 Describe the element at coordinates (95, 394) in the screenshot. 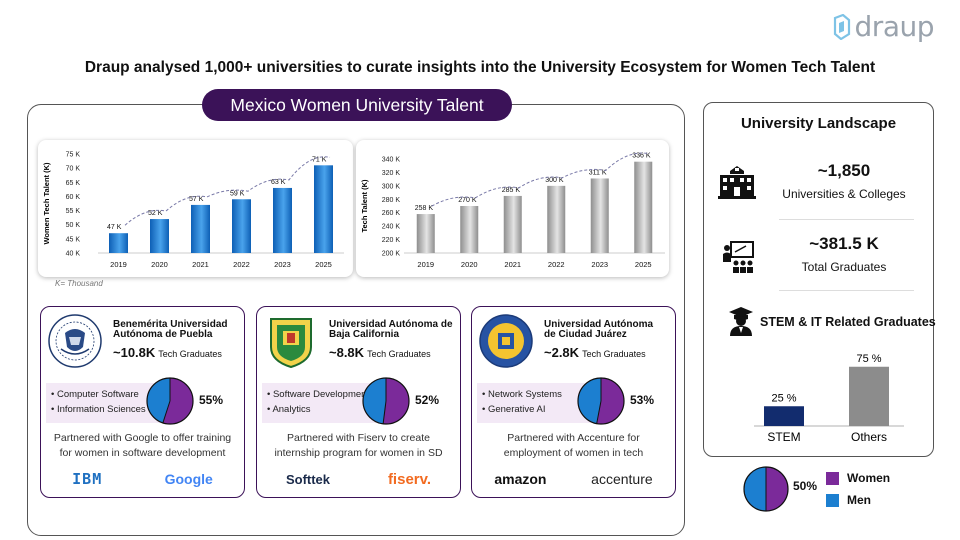

I see `skill-item: • Computer Software` at that location.